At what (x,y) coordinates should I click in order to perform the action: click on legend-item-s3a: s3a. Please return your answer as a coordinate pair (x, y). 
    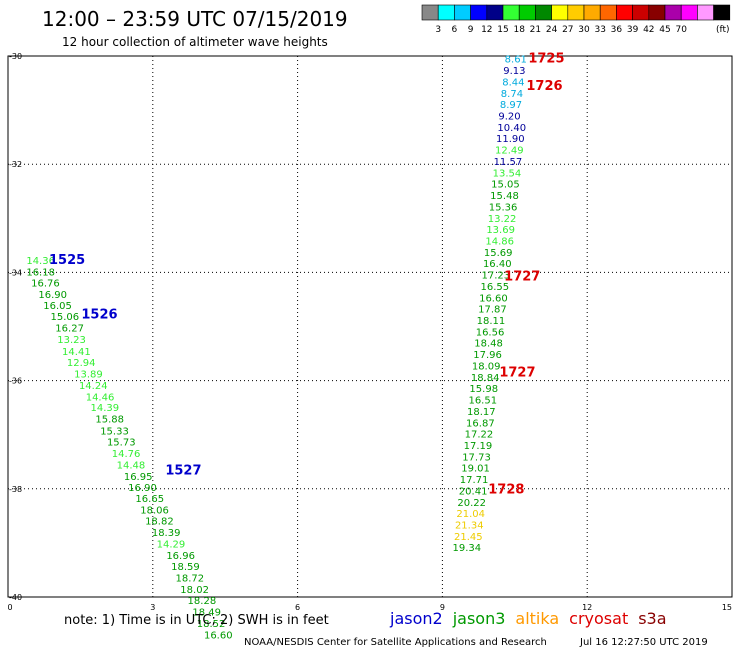
    Looking at the image, I should click on (652, 618).